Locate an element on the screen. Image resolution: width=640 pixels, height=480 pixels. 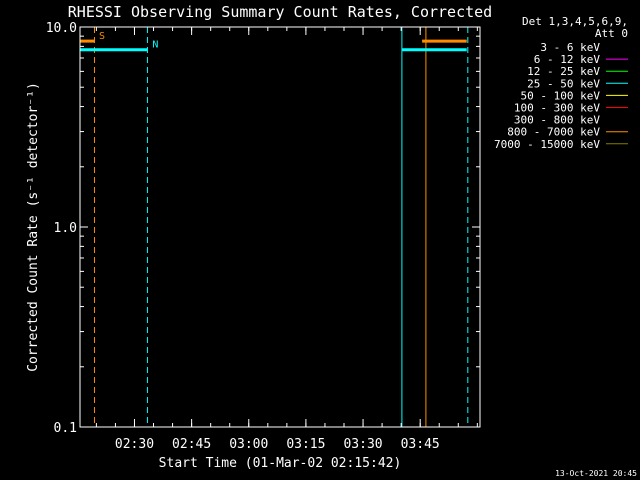
legend-label: 100 - 300 keV is located at coordinates (557, 108).